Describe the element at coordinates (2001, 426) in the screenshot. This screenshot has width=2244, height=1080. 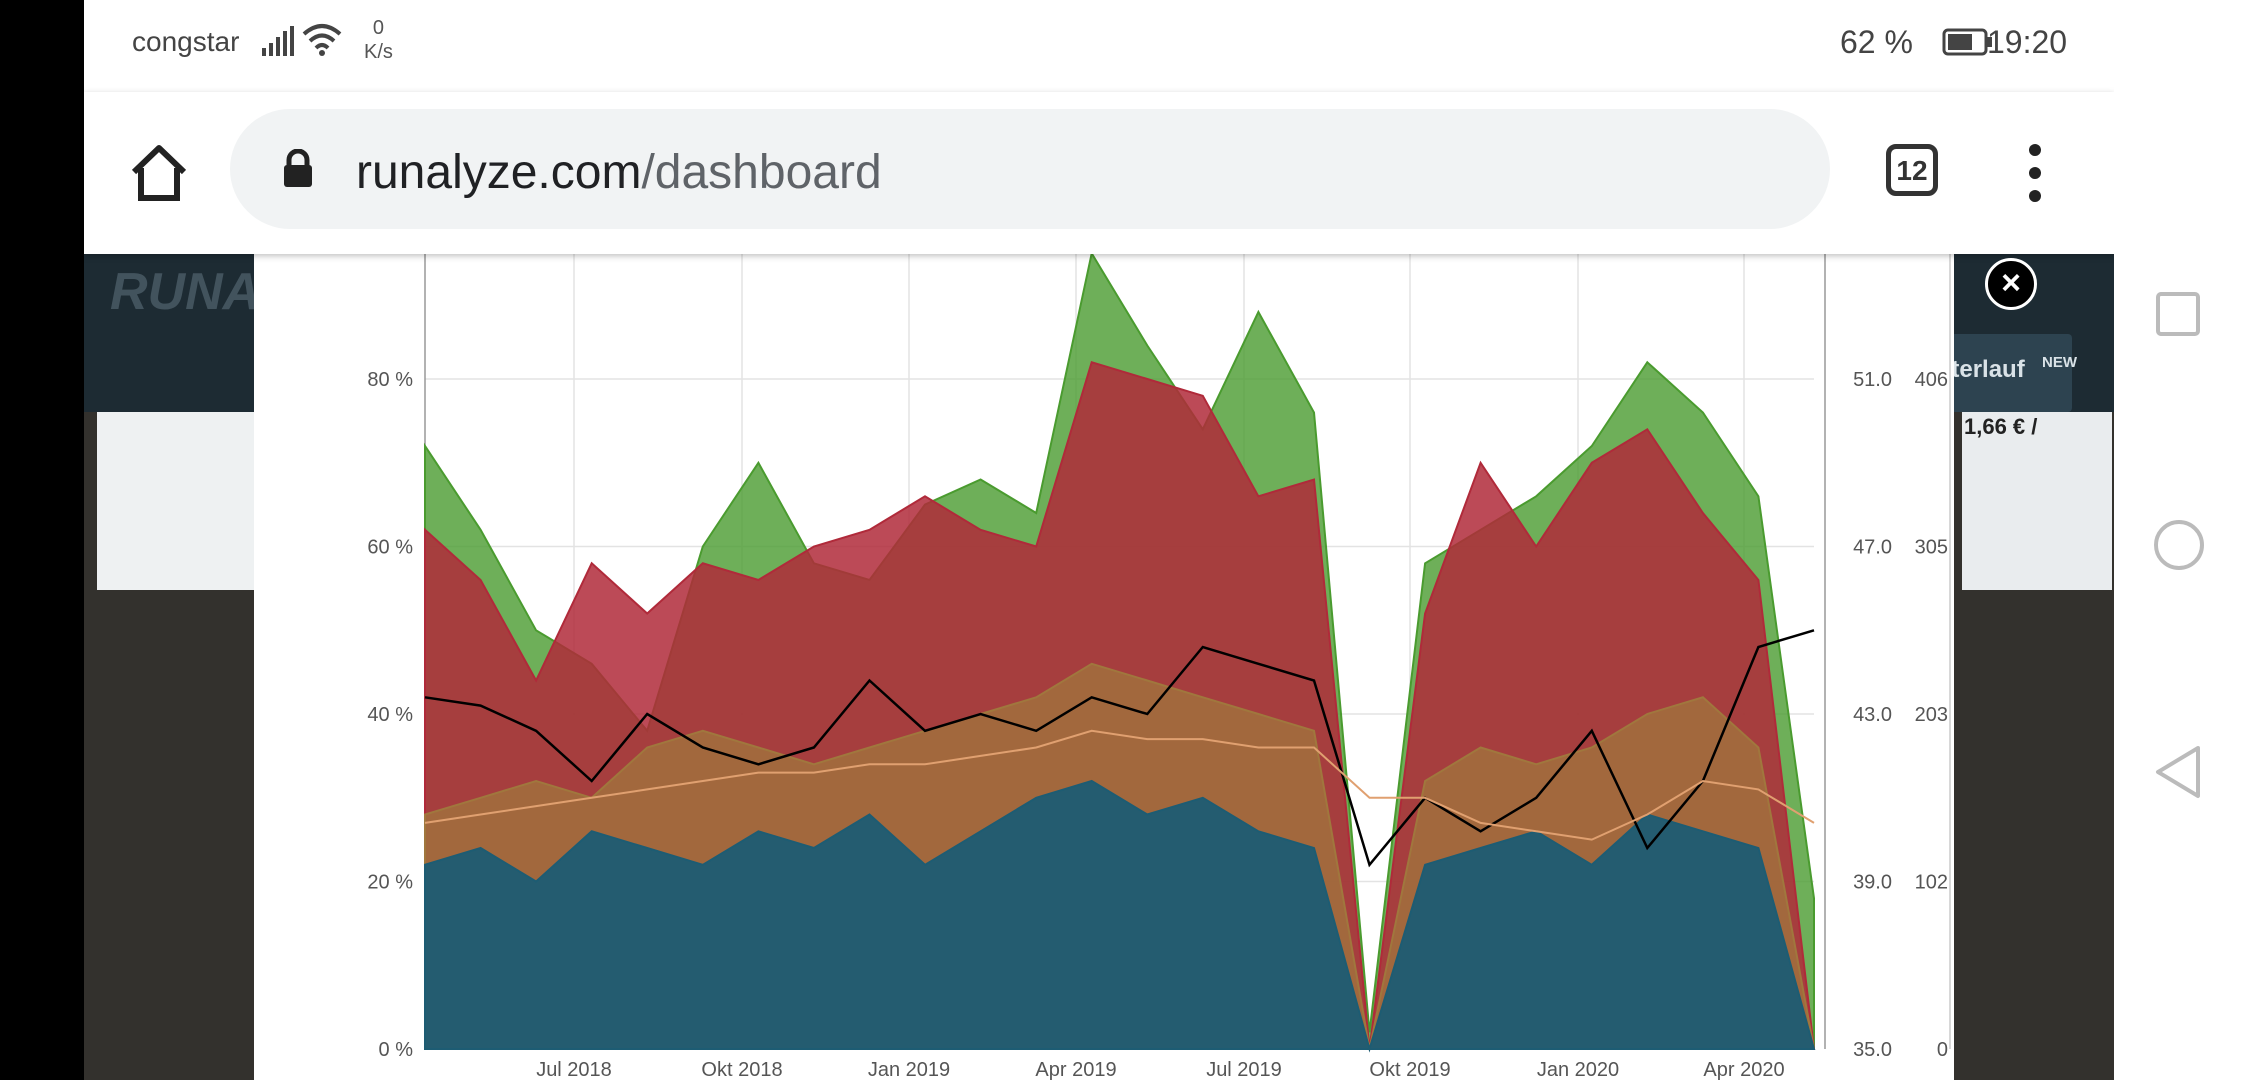
I see `promo-price: 1,66 € /` at that location.